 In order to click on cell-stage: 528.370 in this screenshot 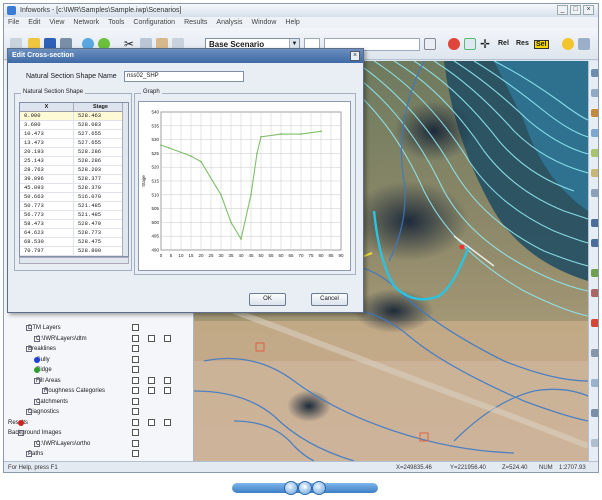, I will do `click(101, 188)`.